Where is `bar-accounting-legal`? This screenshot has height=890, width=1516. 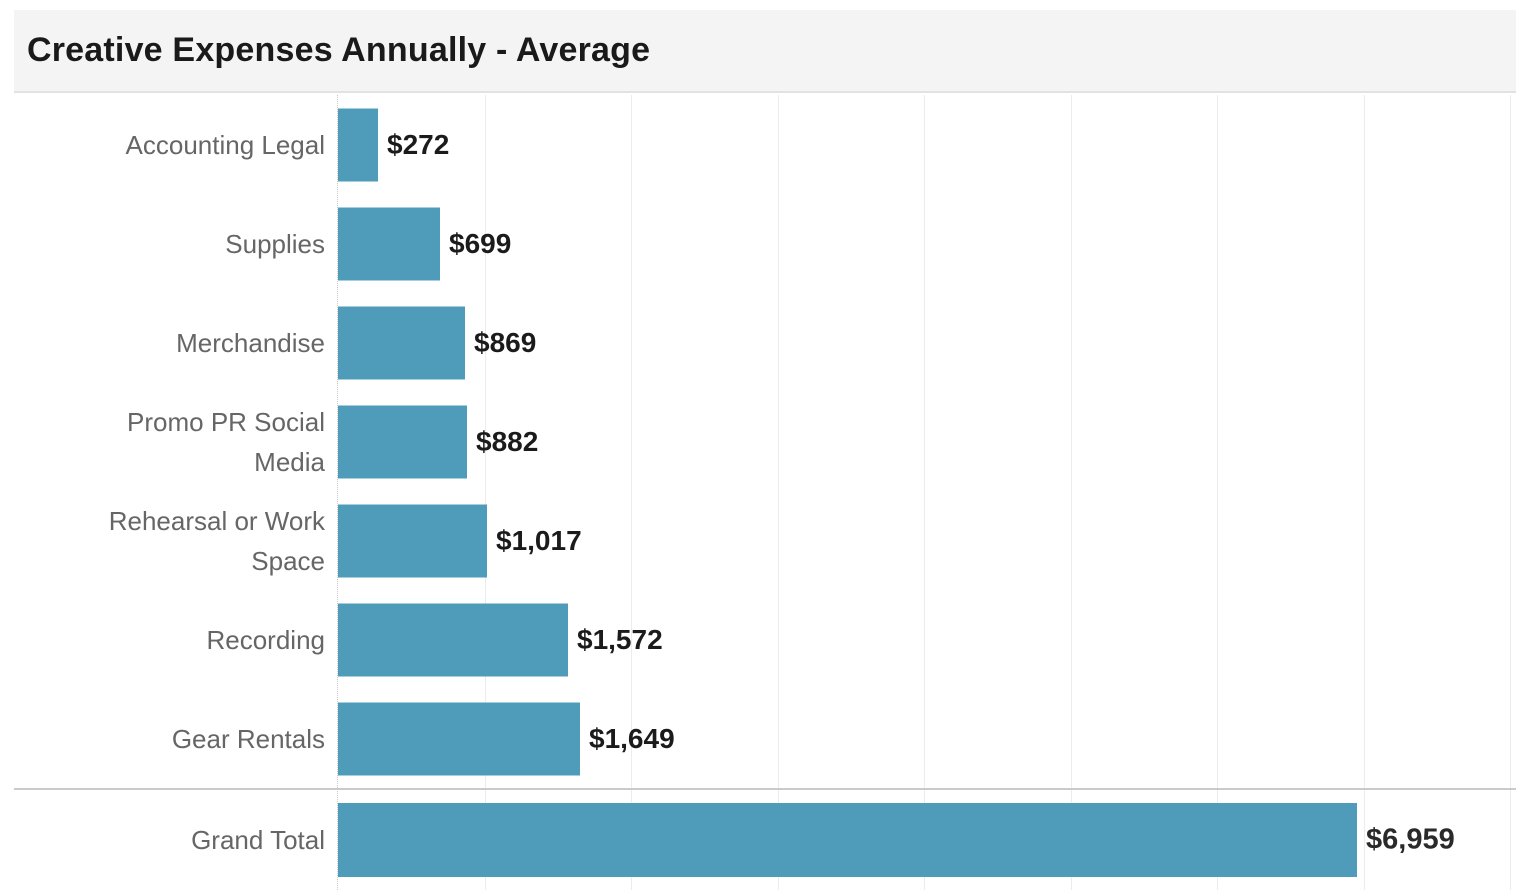
bar-accounting-legal is located at coordinates (358, 144).